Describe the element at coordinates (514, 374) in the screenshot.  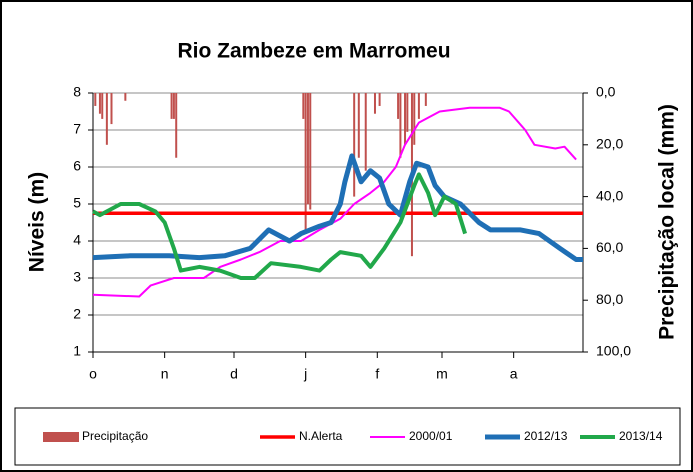
I see `x-tick-label: a` at that location.